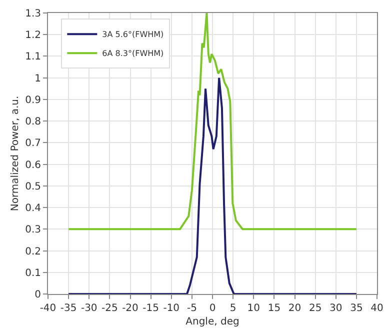 The image size is (391, 334). Describe the element at coordinates (171, 308) in the screenshot. I see `x-tick-label: -10` at that location.